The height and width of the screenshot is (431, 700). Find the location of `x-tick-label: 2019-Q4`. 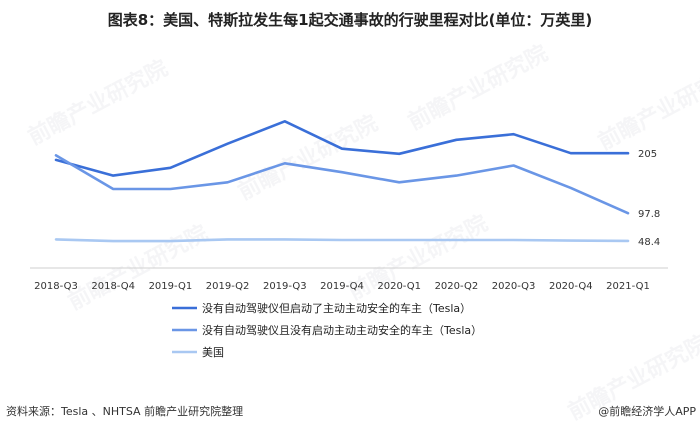

x-tick-label: 2019-Q4 is located at coordinates (342, 286).